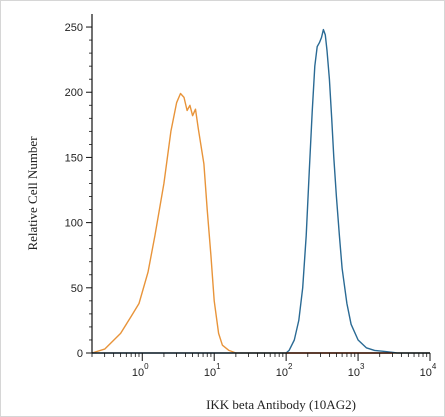 Image resolution: width=445 pixels, height=417 pixels. Describe the element at coordinates (78, 191) in the screenshot. I see `y-axis-ticks: 0 50 100 150 200 250` at that location.